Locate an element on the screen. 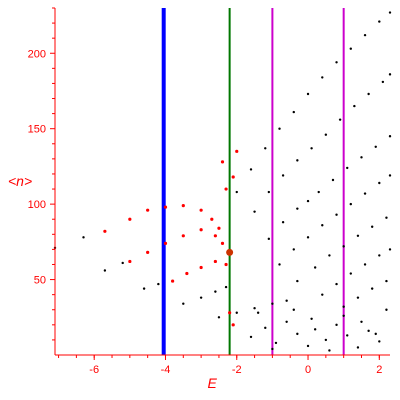 Image resolution: width=400 pixels, height=400 pixels. x-tick-label: -4 is located at coordinates (166, 370).